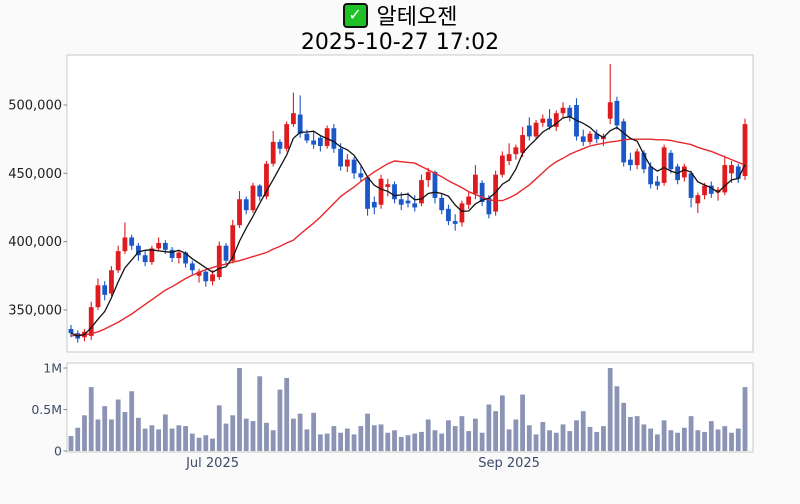  What do you see at coordinates (35, 242) in the screenshot?
I see `price-tick-label: 400,000` at bounding box center [35, 242].